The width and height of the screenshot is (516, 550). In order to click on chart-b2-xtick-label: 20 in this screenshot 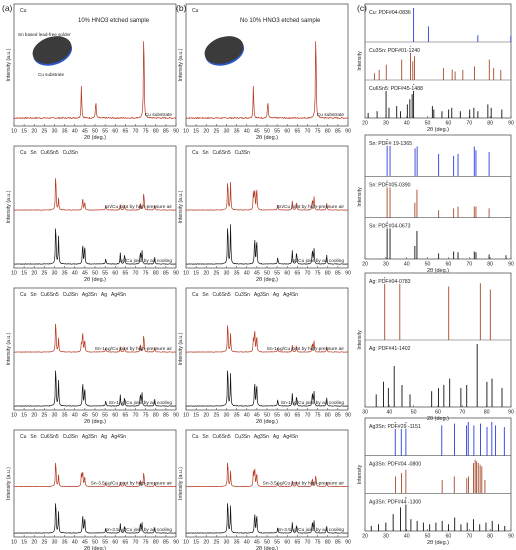, I will do `click(206, 274)`.